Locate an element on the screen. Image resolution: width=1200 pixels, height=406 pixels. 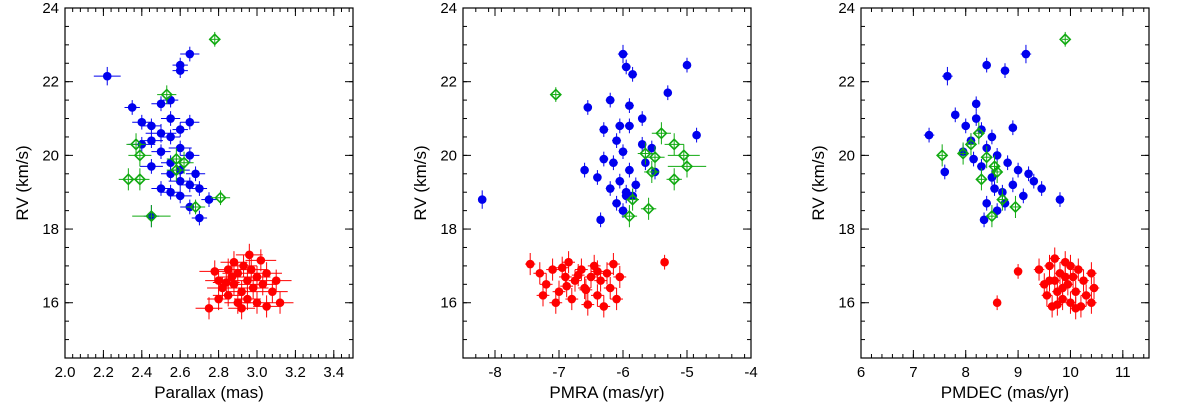
x-axis-label: PMRA (mas/yr) is located at coordinates (606, 392).